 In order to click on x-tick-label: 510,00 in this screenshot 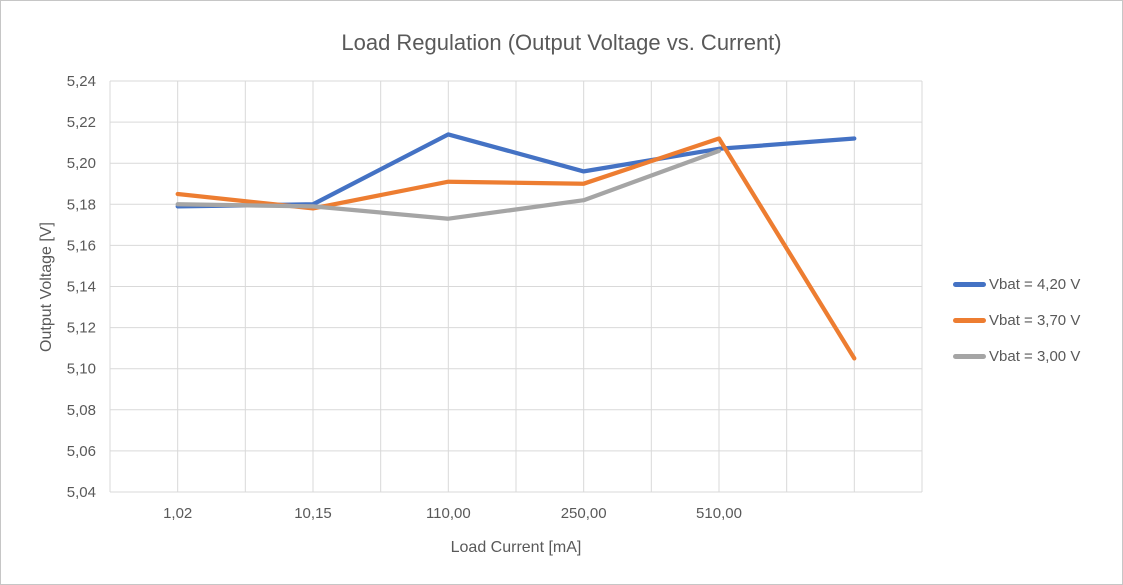, I will do `click(719, 513)`.